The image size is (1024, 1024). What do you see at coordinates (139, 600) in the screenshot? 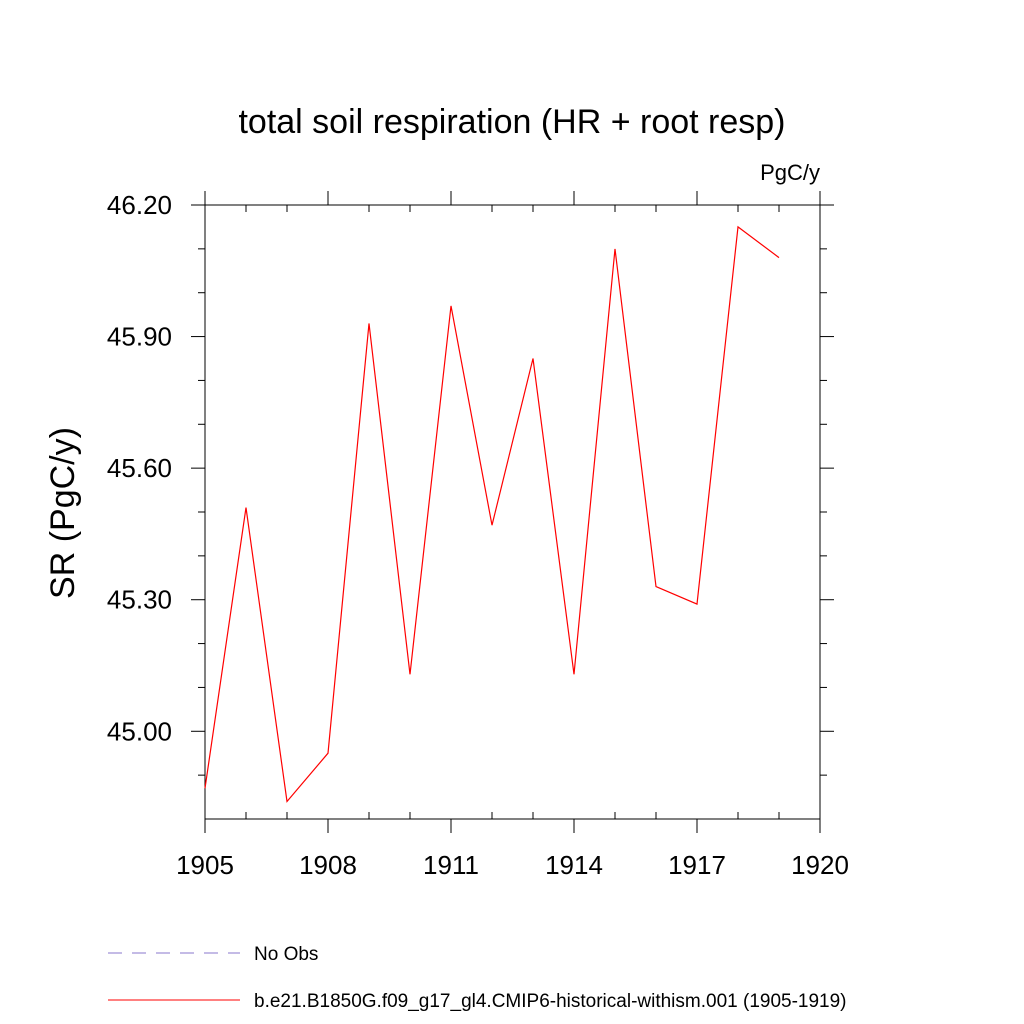
I see `y-tick-label: 45.30` at bounding box center [139, 600].